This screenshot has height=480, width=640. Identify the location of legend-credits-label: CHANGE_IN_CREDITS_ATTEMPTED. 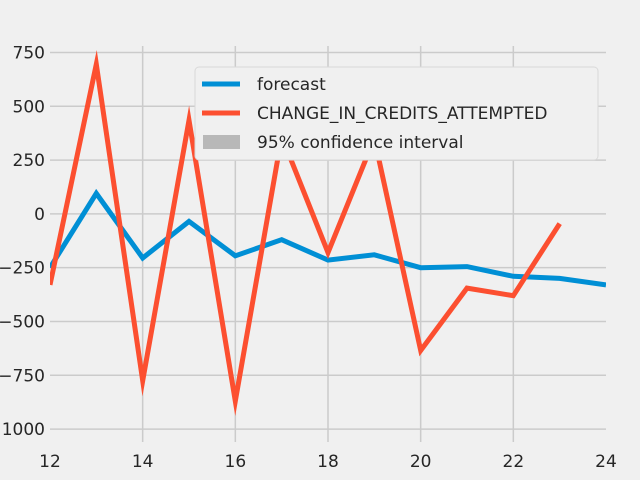
(402, 114).